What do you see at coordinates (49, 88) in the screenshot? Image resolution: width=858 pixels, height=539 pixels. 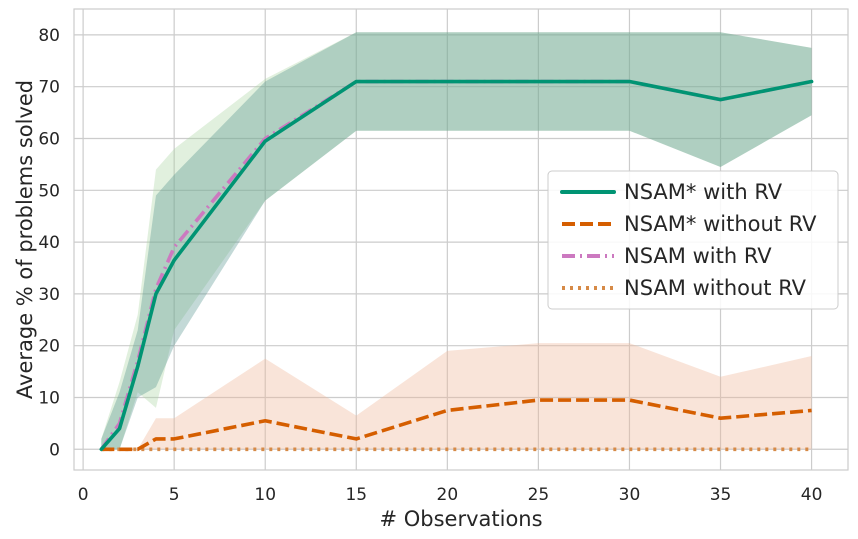 I see `y-tick-label: 70` at bounding box center [49, 88].